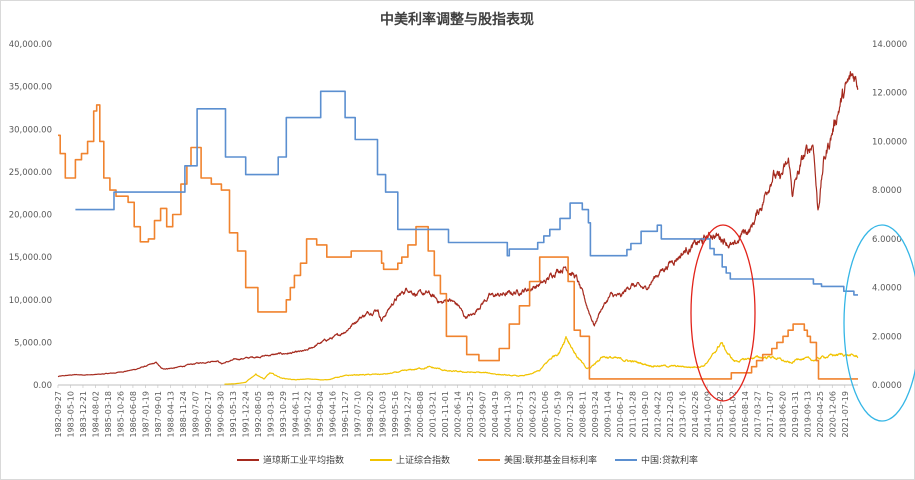 Image resolution: width=915 pixels, height=480 pixels. What do you see at coordinates (295, 414) in the screenshot?
I see `x-tick-label: 1994-06-11` at bounding box center [295, 414].